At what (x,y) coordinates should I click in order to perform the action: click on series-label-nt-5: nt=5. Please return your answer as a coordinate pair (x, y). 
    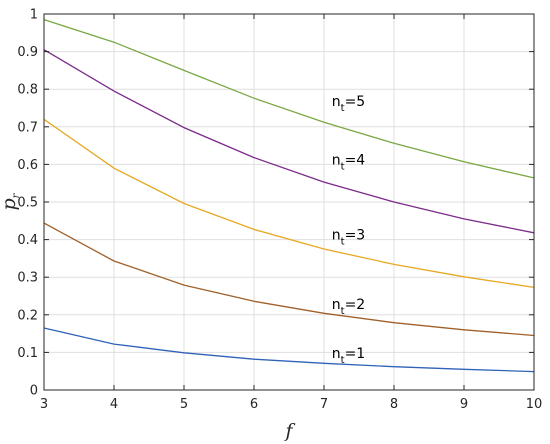
    Looking at the image, I should click on (348, 104).